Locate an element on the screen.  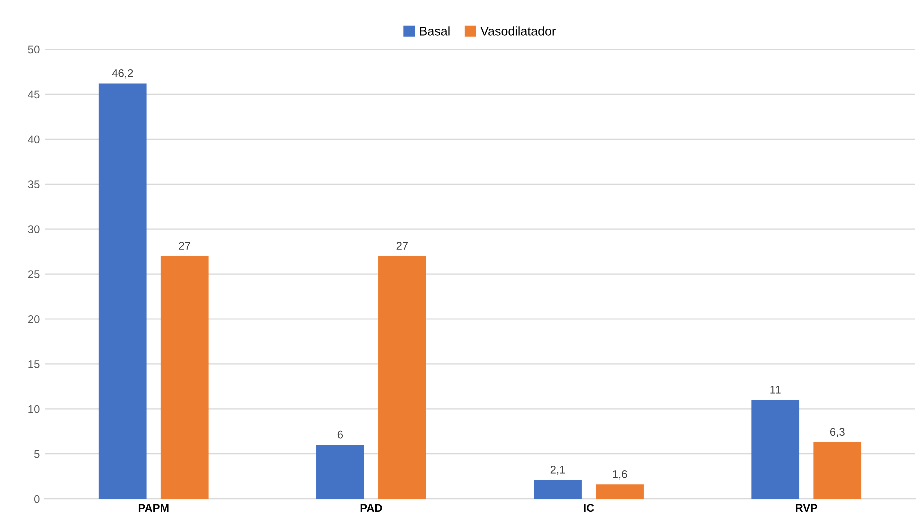
legend-label: Basal is located at coordinates (435, 31).